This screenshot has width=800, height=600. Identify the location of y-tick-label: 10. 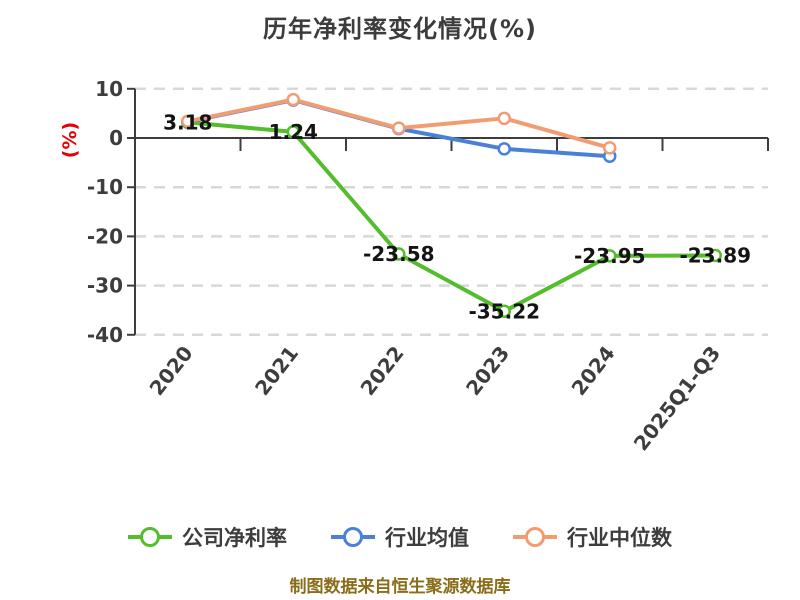
(109, 89).